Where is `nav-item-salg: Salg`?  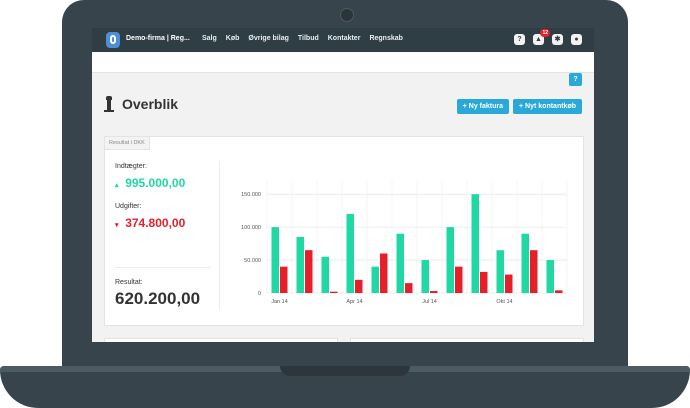 nav-item-salg: Salg is located at coordinates (209, 38).